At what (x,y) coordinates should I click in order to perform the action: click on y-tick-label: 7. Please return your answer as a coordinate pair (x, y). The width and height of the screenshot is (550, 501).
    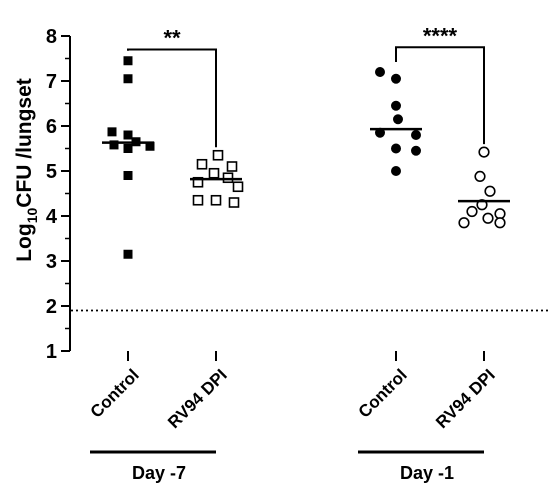
    Looking at the image, I should click on (51, 82).